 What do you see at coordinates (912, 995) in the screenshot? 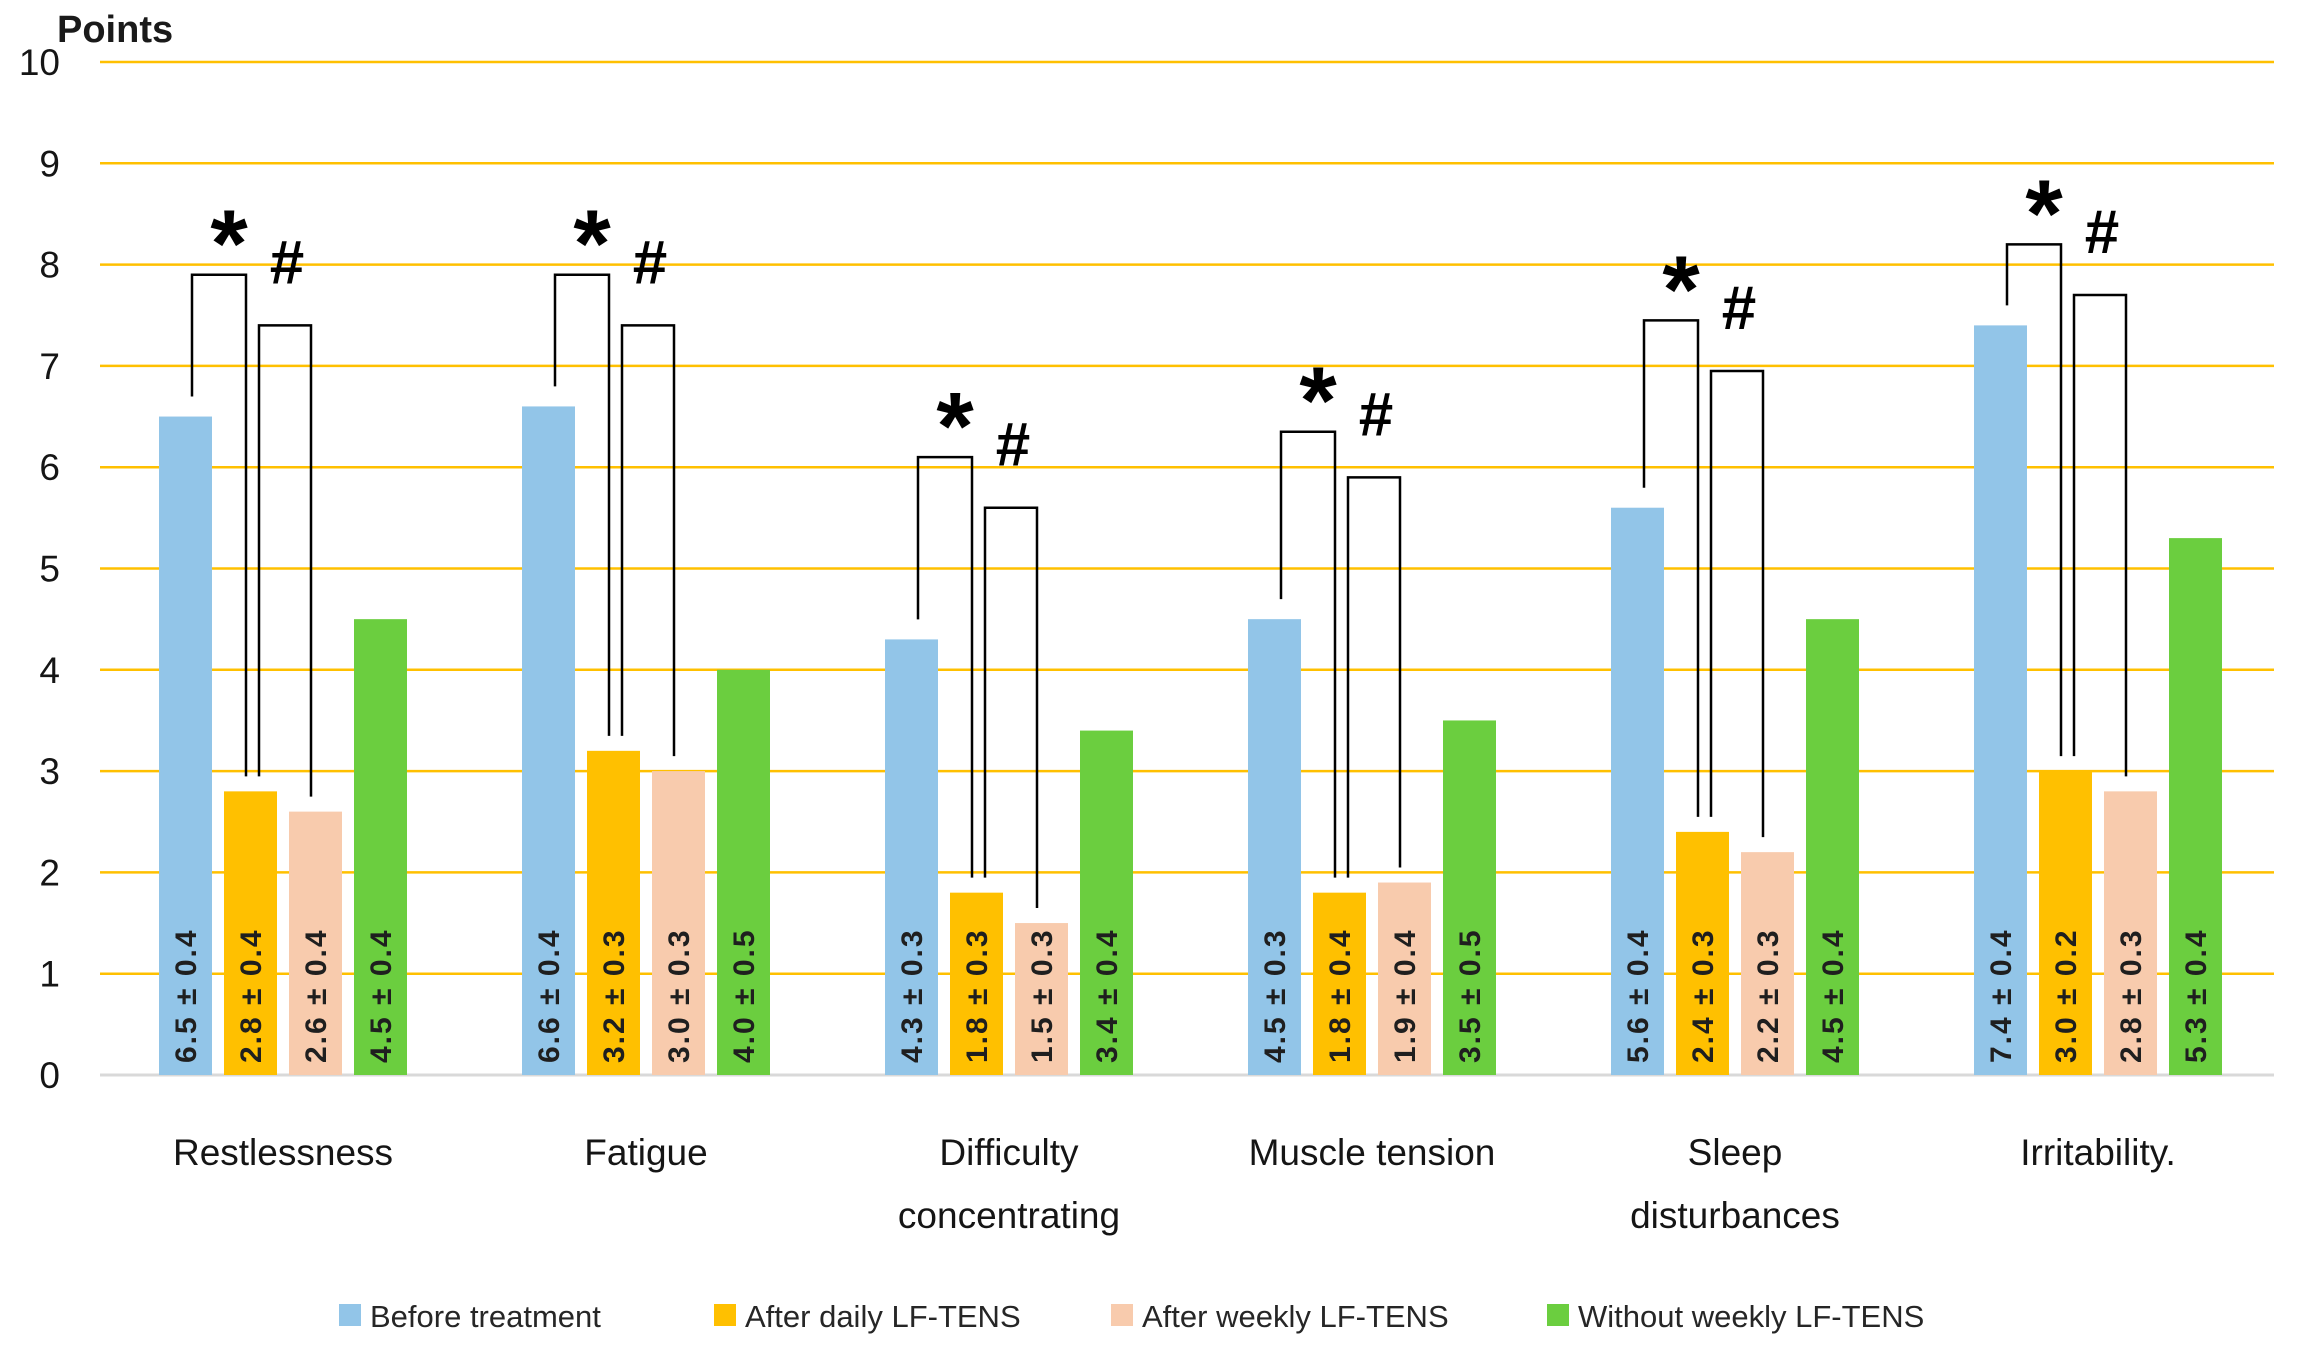
I see `bar-value-label: 4.3 ± 0.3` at bounding box center [912, 995].